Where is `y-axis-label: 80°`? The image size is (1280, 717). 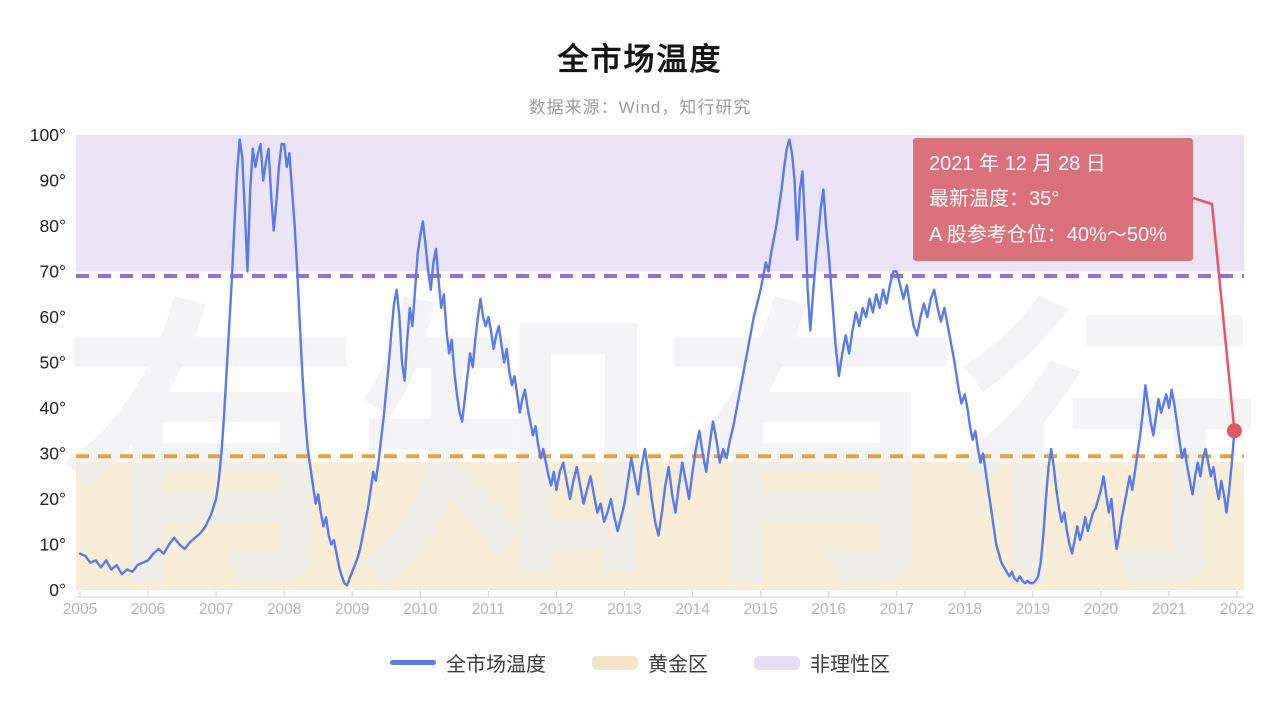 y-axis-label: 80° is located at coordinates (53, 226).